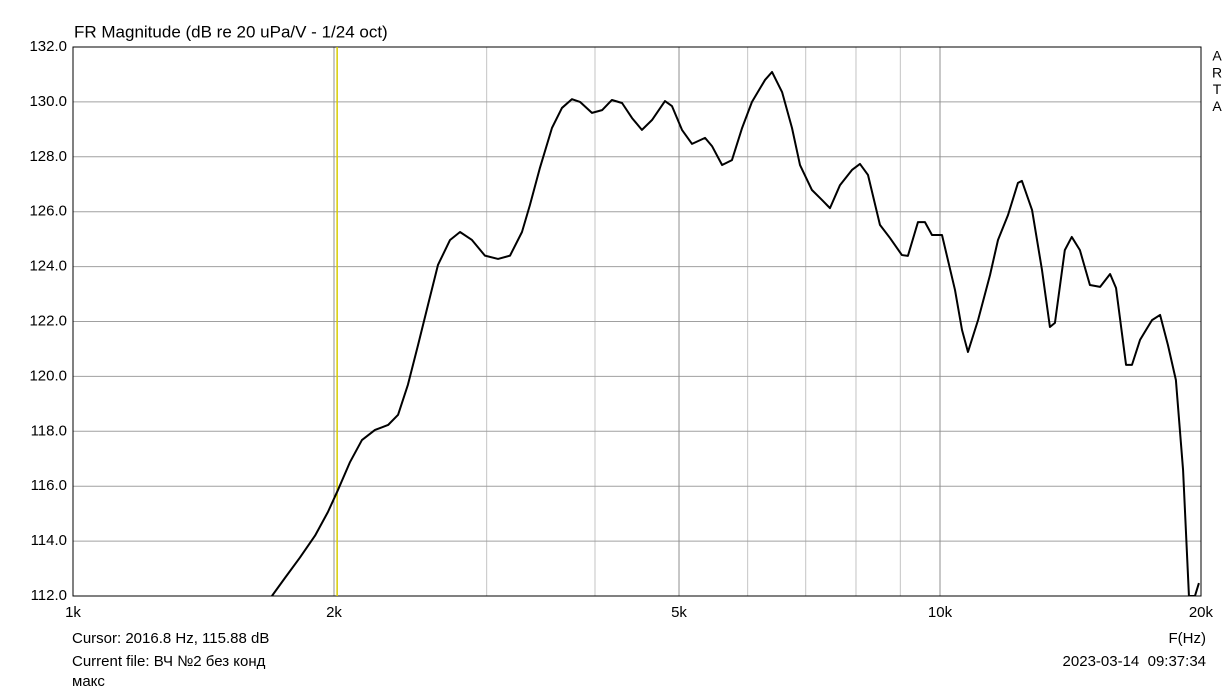 The width and height of the screenshot is (1228, 696). Describe the element at coordinates (940, 612) in the screenshot. I see `x-tick-label: 10k` at that location.